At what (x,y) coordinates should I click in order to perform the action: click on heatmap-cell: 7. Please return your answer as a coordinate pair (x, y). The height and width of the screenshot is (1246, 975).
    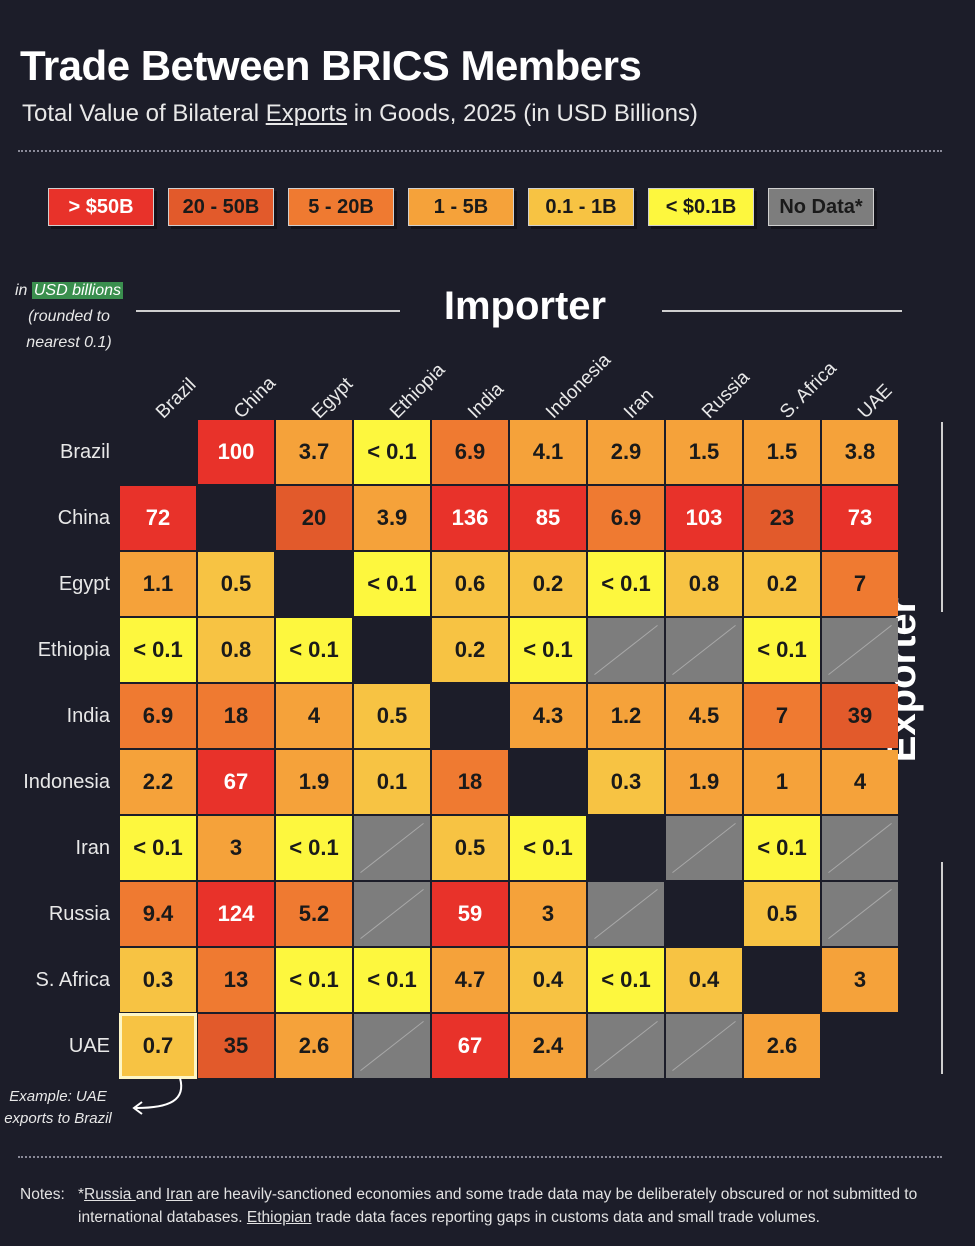
    Looking at the image, I should click on (860, 584).